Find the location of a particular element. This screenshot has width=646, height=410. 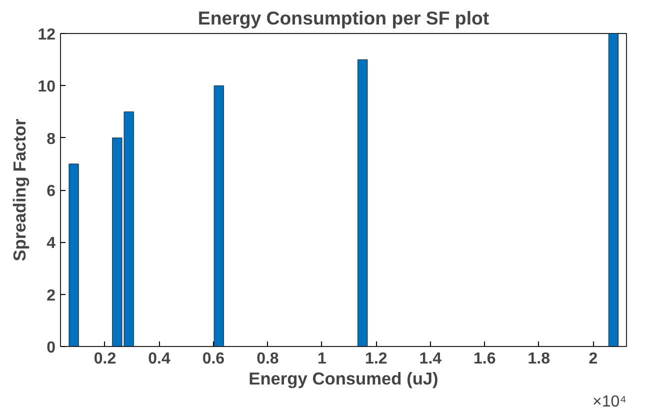

x-tick-label: 2 is located at coordinates (593, 359).